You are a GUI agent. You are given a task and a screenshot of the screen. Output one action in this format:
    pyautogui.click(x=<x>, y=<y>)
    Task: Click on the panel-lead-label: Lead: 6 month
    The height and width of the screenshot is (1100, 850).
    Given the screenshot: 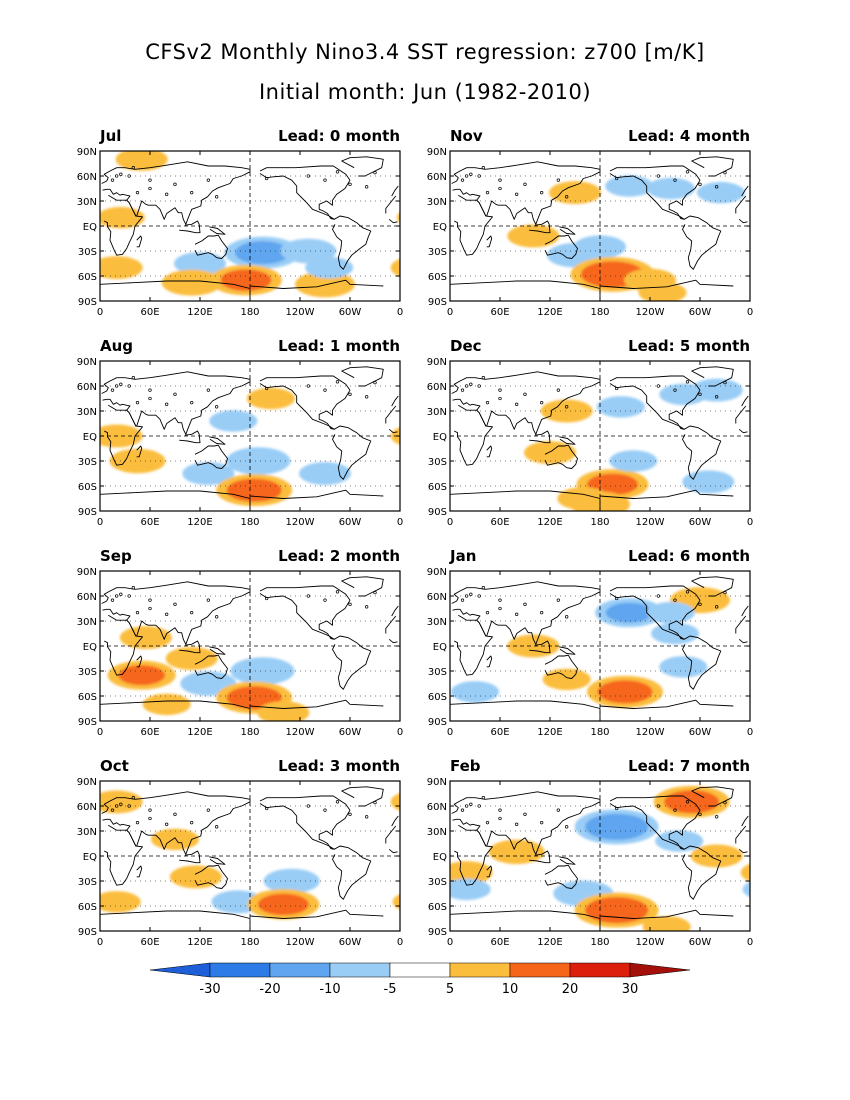 What is the action you would take?
    pyautogui.click(x=689, y=556)
    